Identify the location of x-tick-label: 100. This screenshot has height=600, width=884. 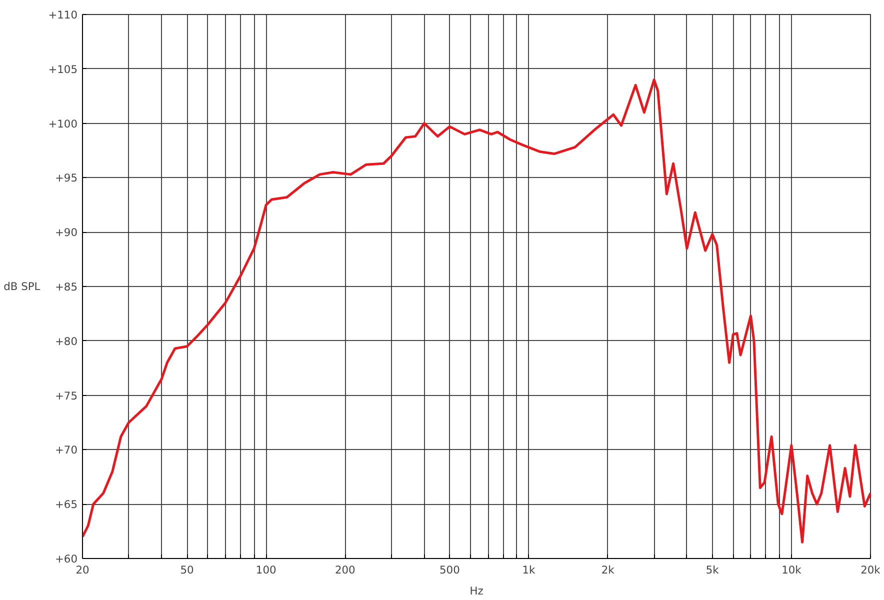
(266, 570).